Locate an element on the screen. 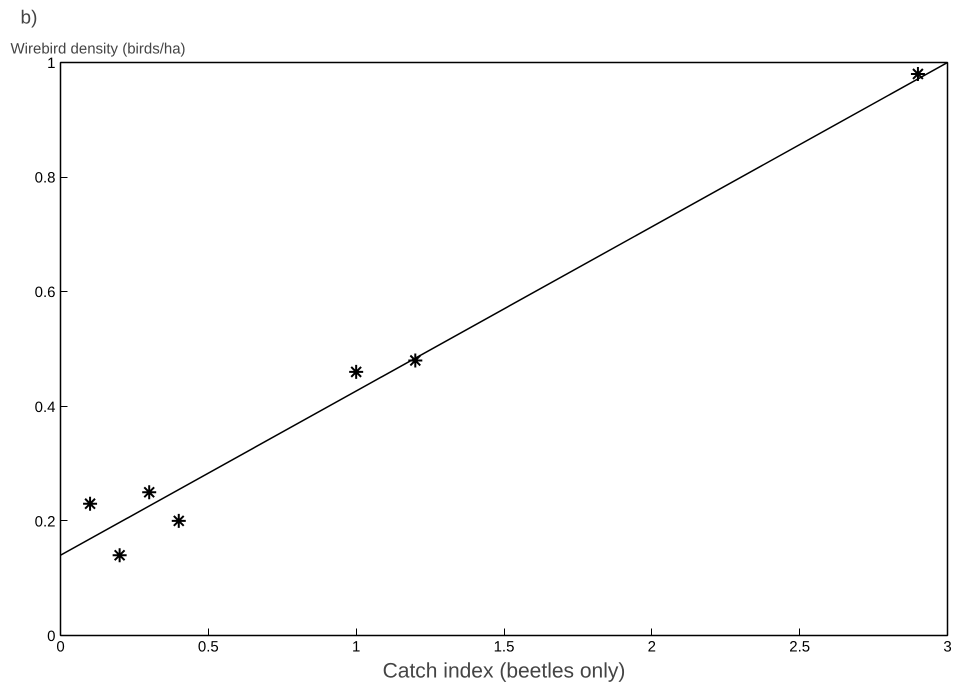 This screenshot has width=967, height=685. y-tick-label: 0.8 is located at coordinates (45, 178).